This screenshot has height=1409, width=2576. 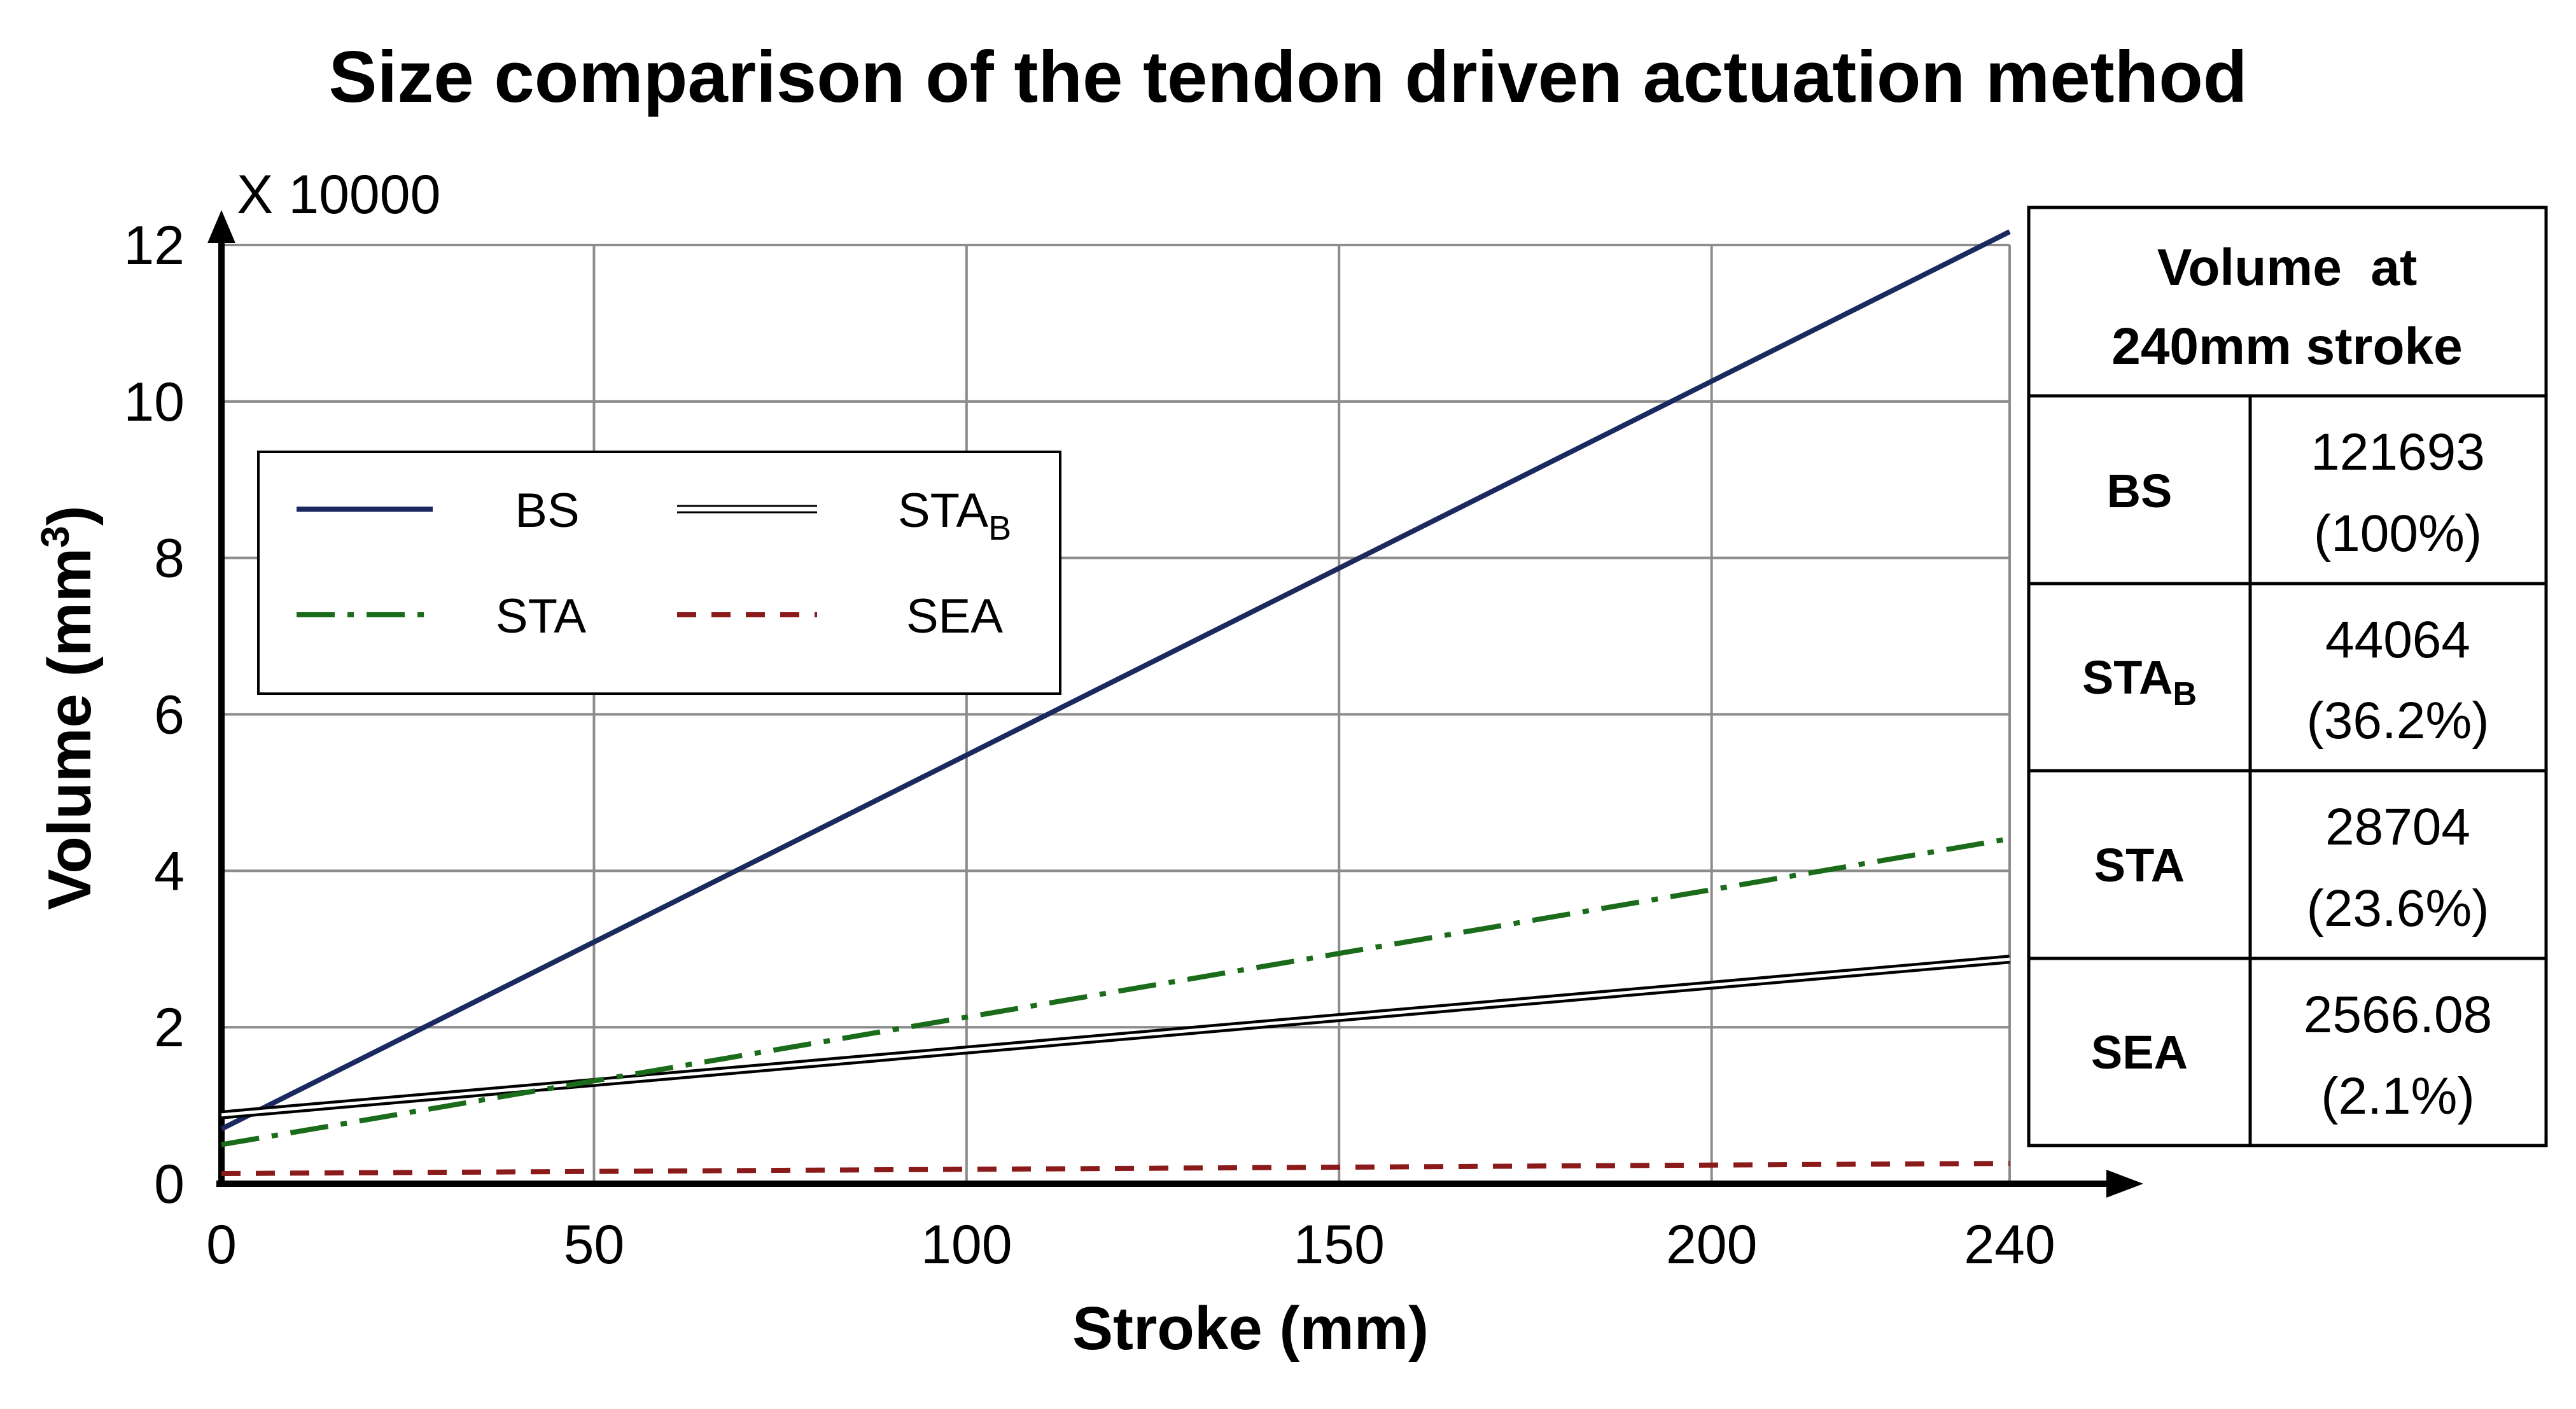 What do you see at coordinates (154, 245) in the screenshot?
I see `y-tick-label-6: 12` at bounding box center [154, 245].